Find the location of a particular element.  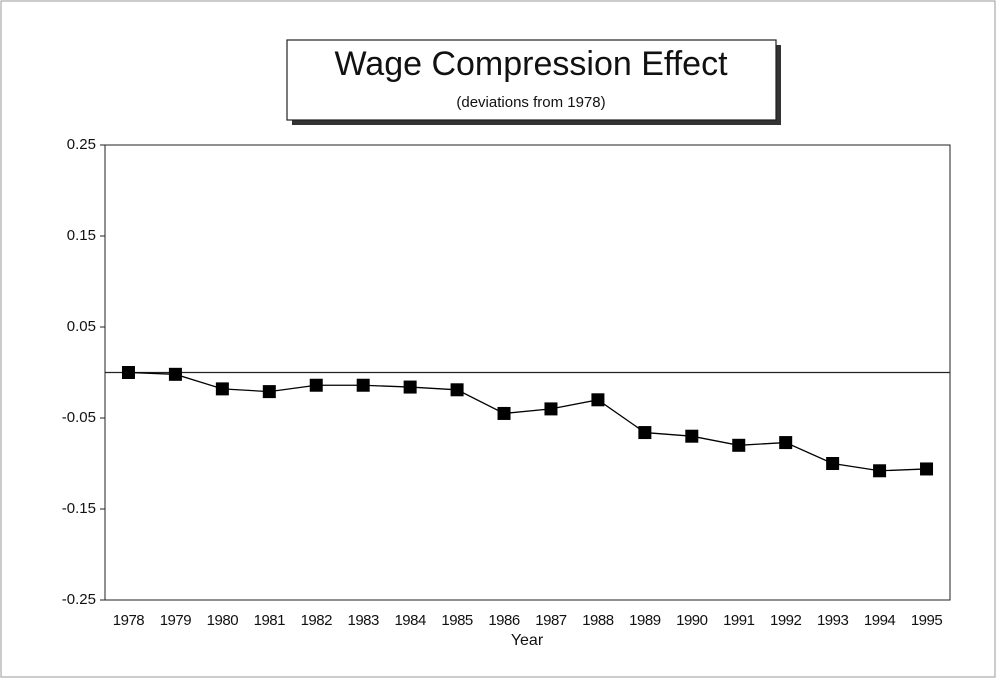

x-tick-label: 1980 is located at coordinates (223, 620).